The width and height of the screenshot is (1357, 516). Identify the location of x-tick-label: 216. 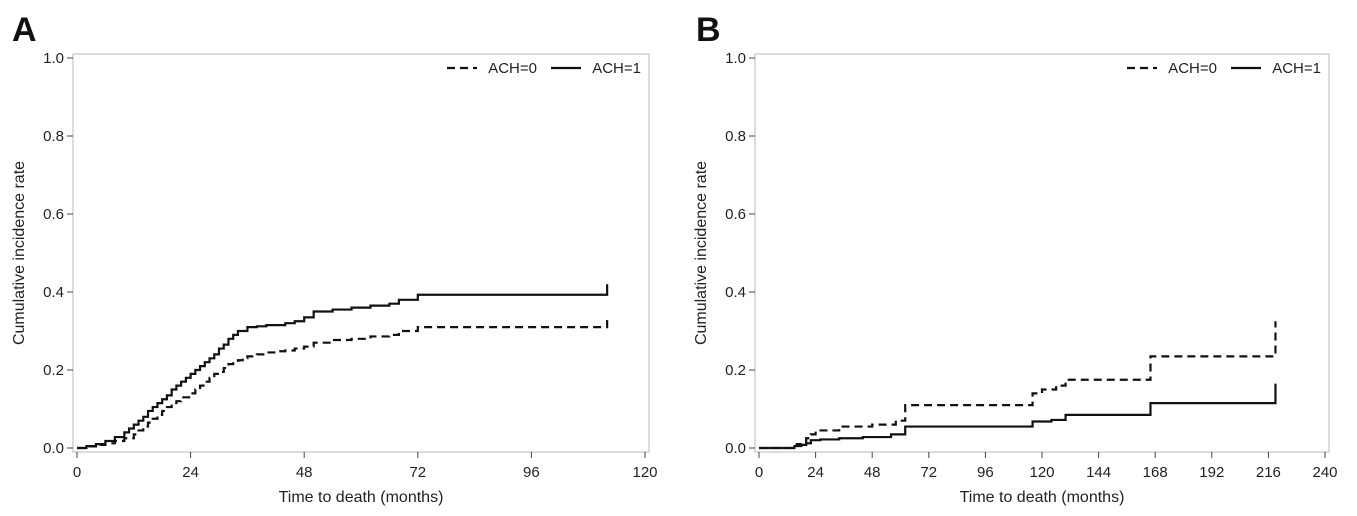
(1268, 472).